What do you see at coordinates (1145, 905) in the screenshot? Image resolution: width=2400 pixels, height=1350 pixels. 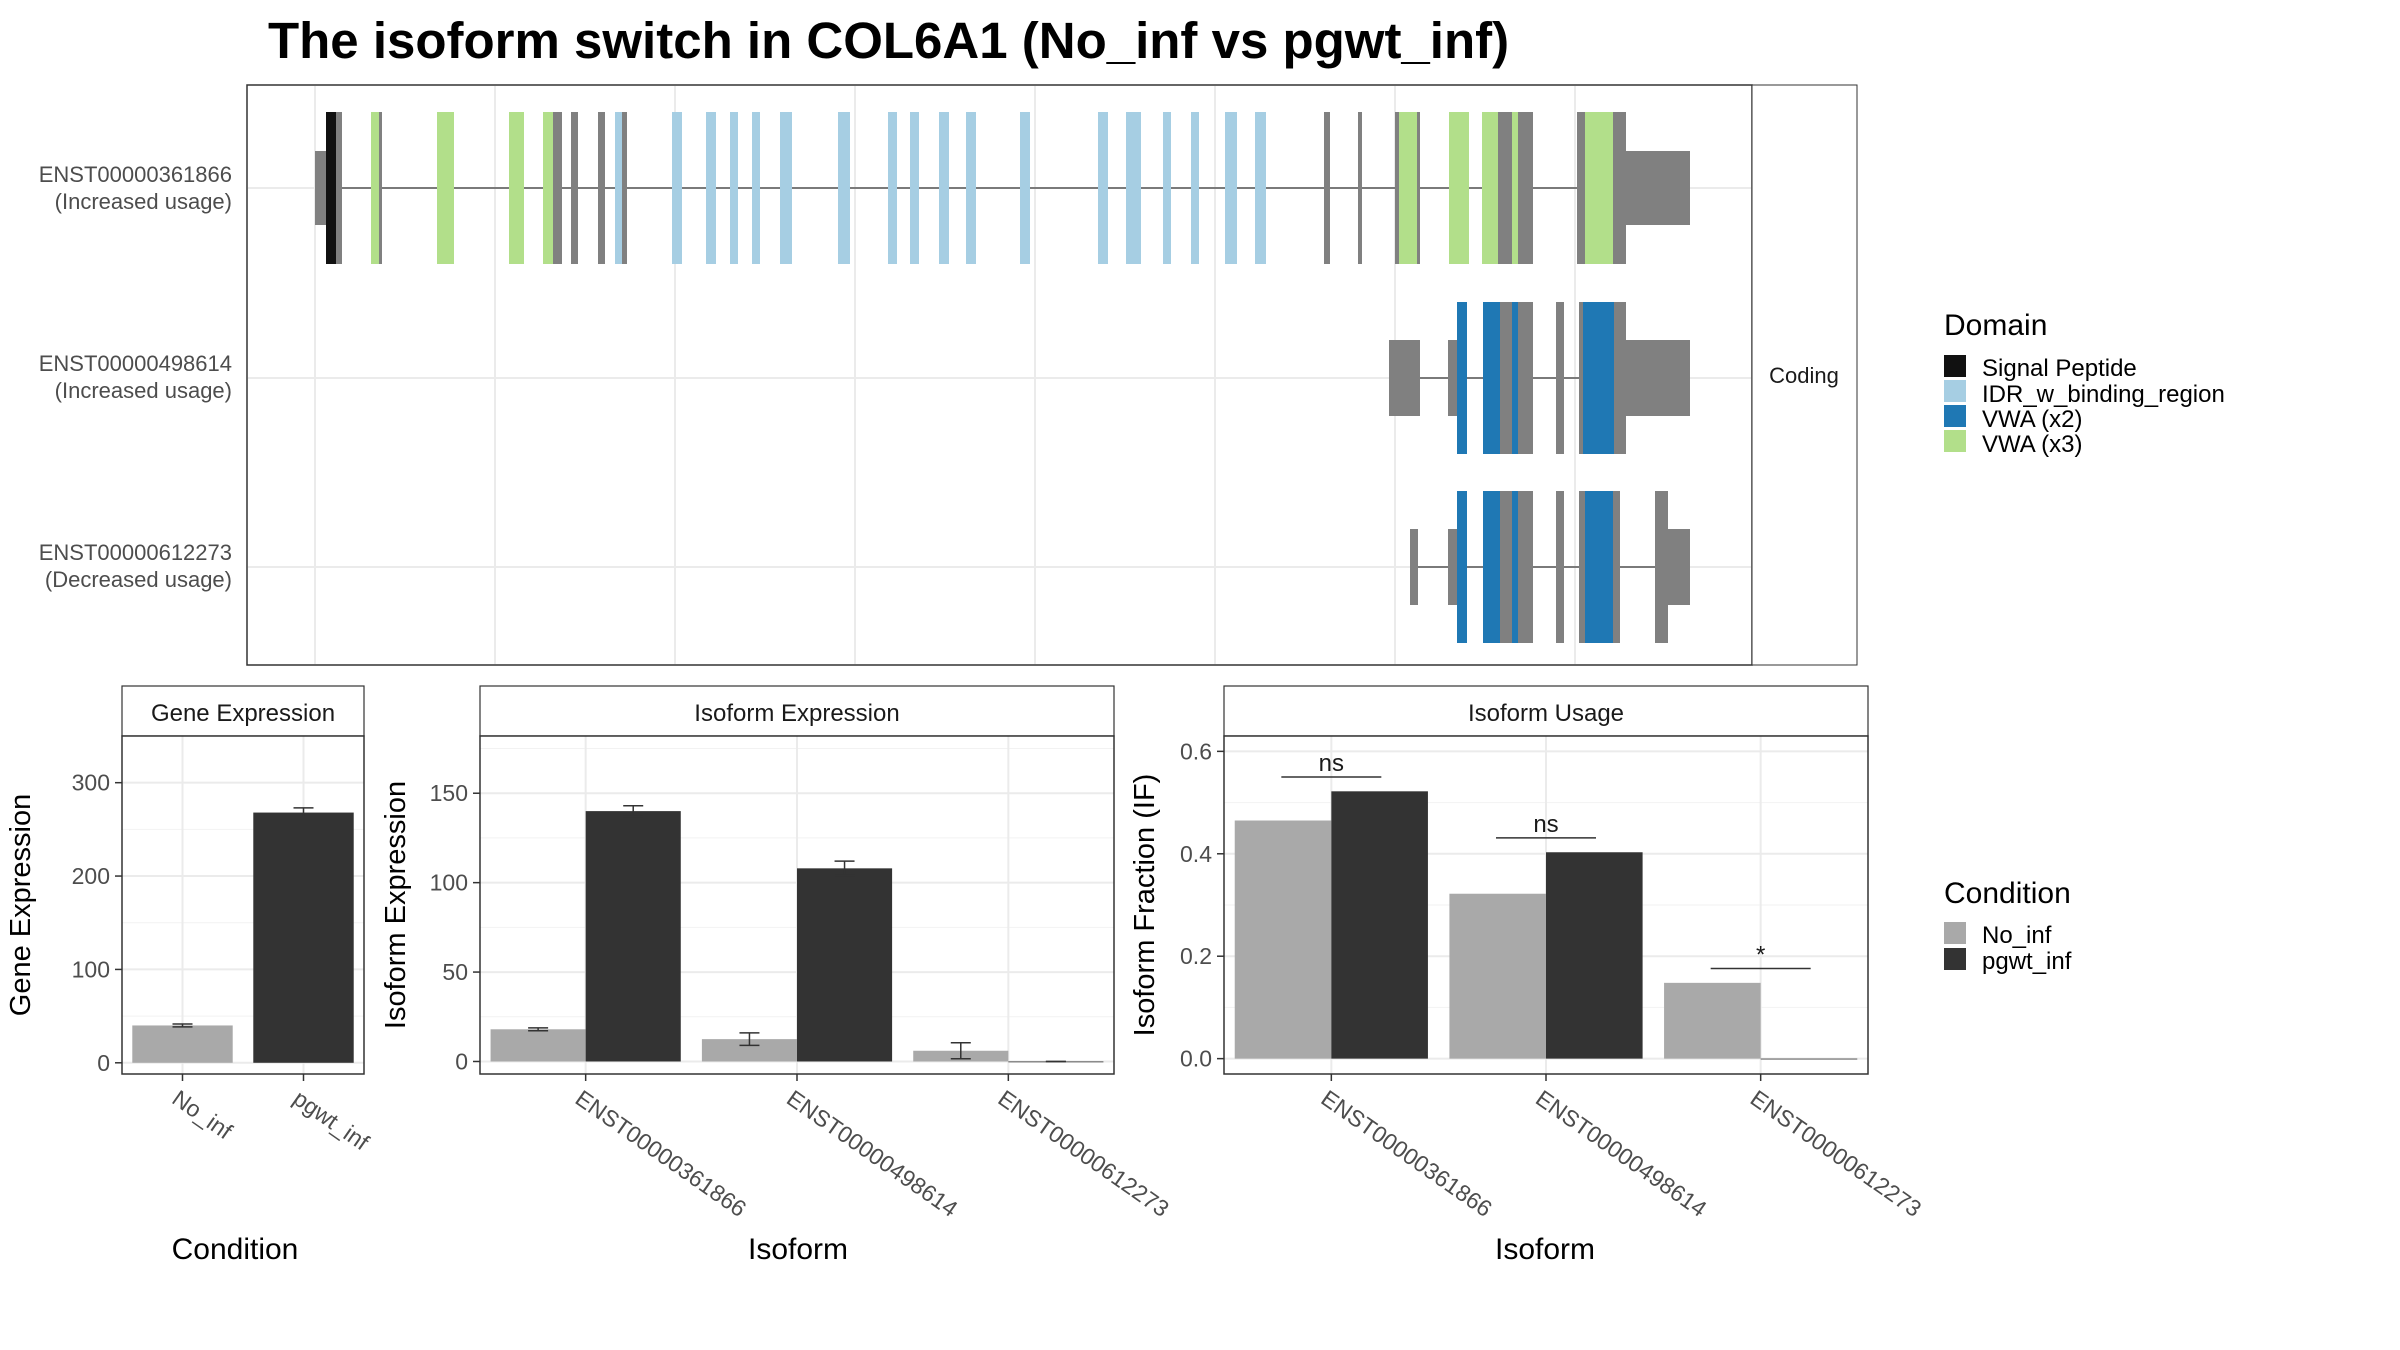 I see `y-axis-title: Isoform Fraction (IF)` at bounding box center [1145, 905].